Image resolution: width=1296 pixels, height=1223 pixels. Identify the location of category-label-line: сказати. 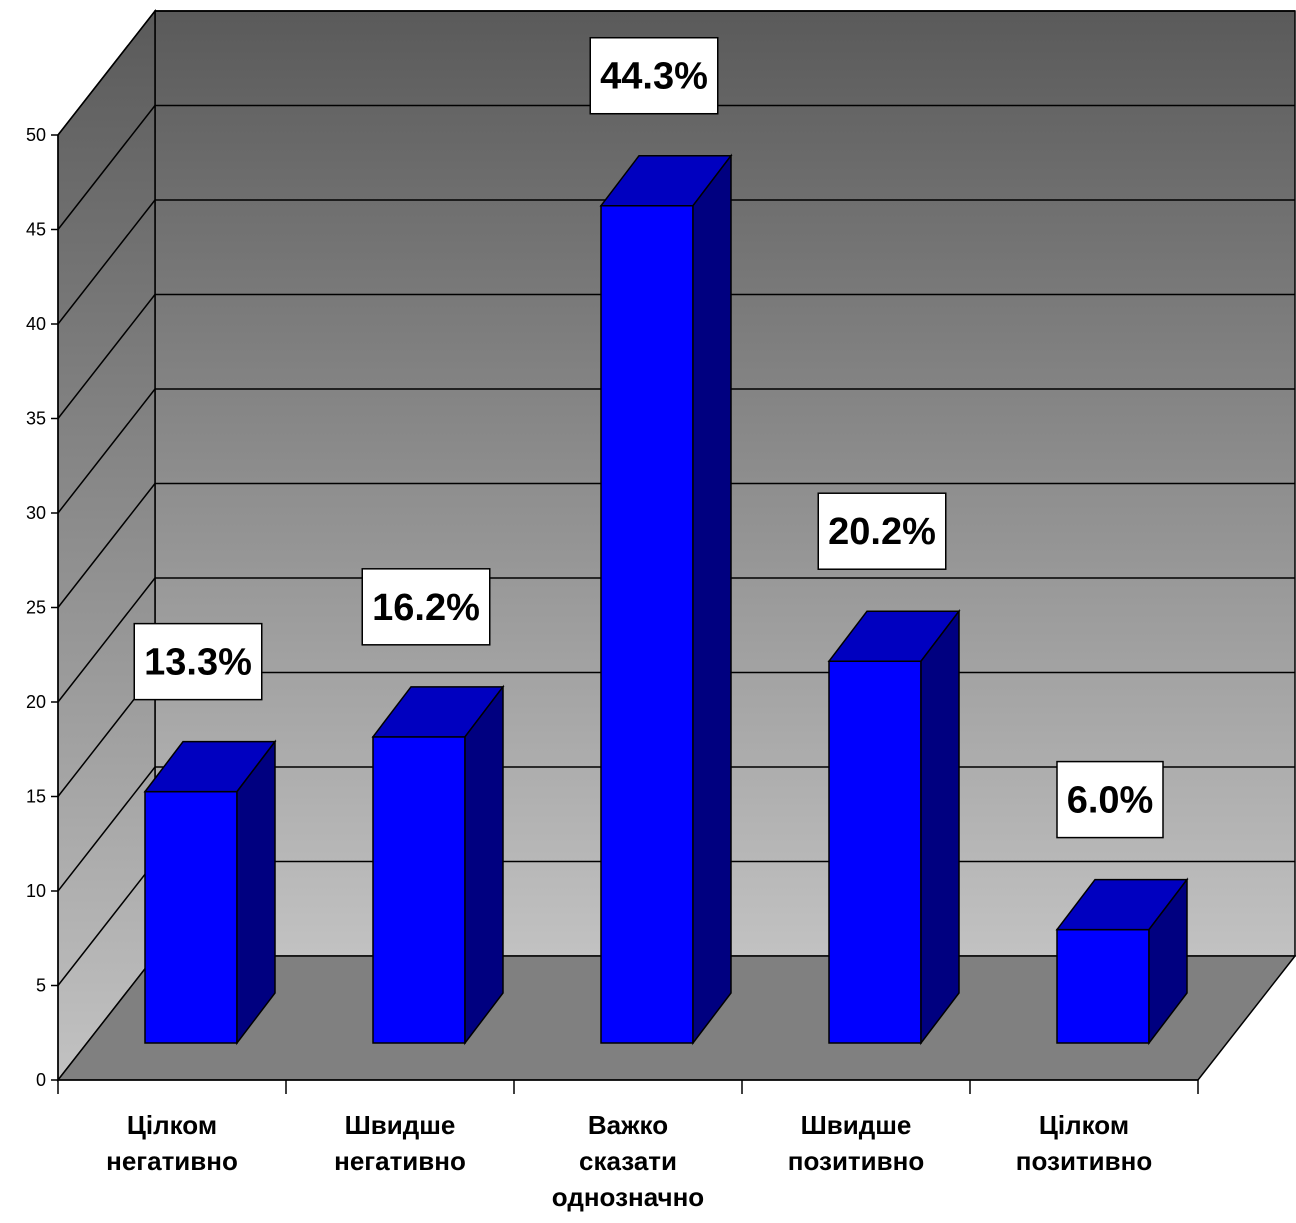
(628, 1161).